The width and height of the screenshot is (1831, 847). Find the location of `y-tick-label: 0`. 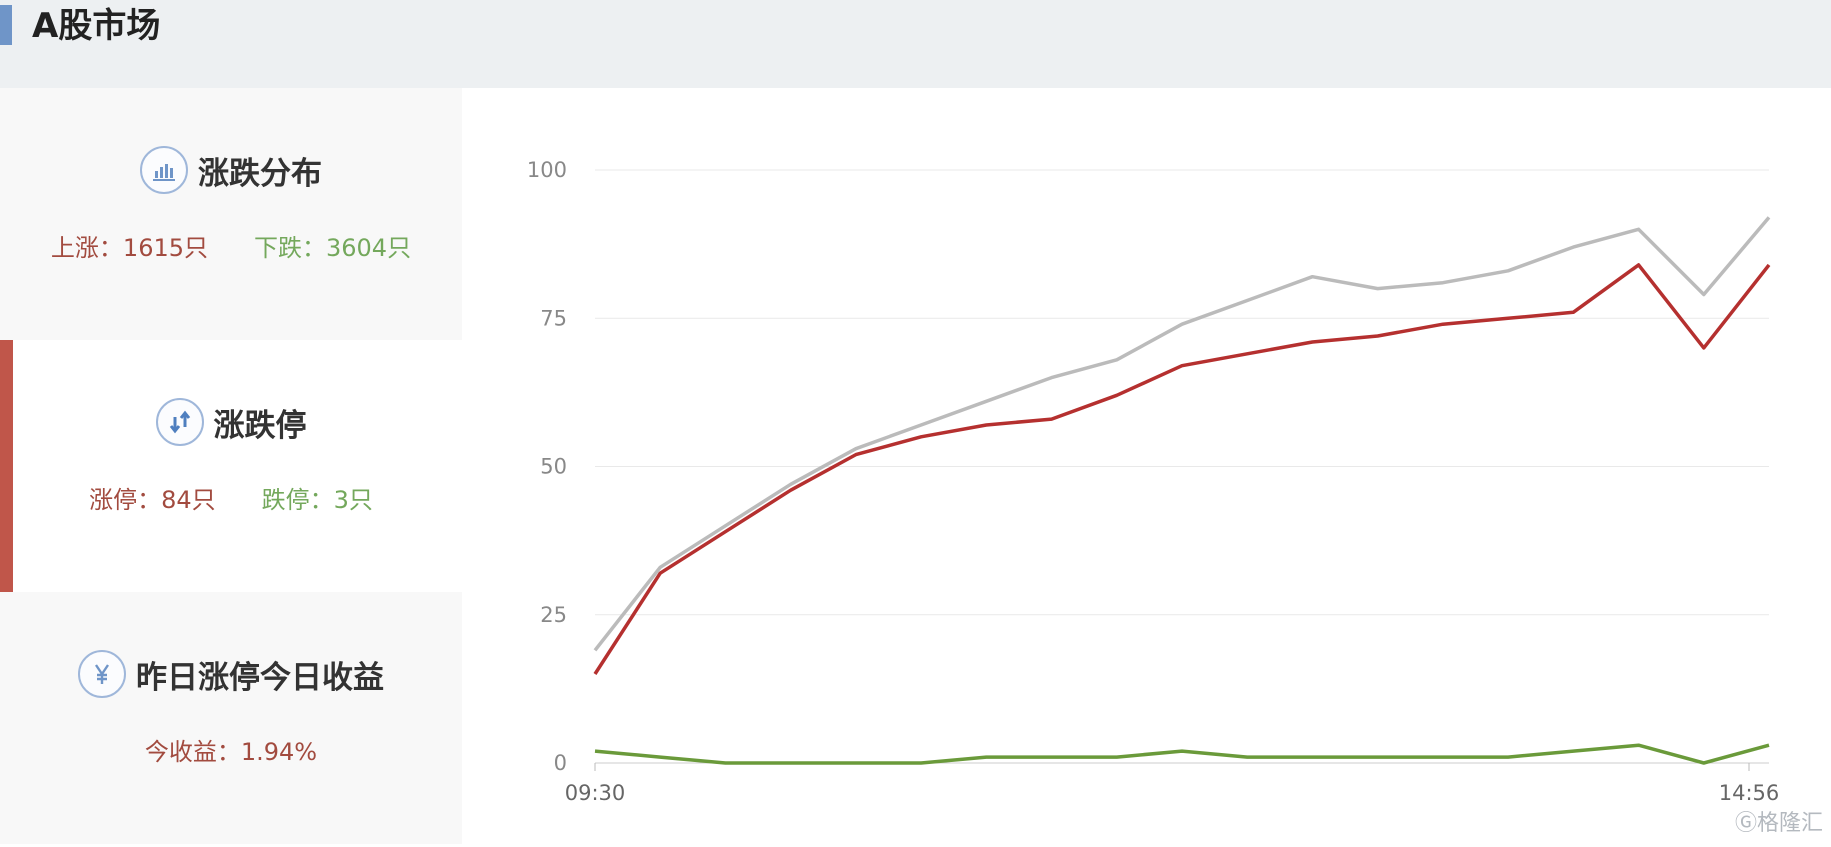

y-tick-label: 0 is located at coordinates (560, 763).